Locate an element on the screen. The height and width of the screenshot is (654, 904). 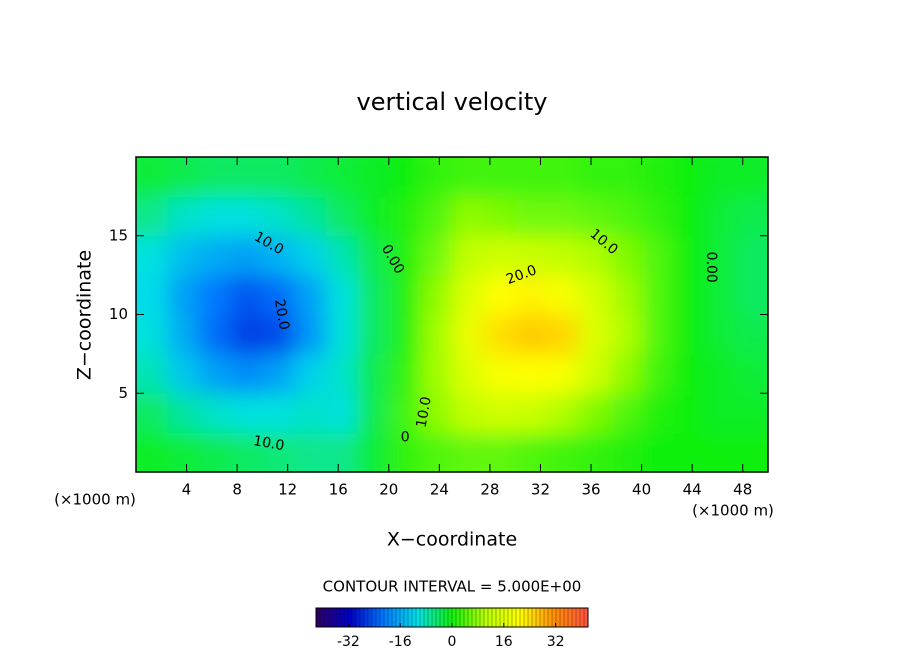
y-axis-label: Z−coordinate is located at coordinates (85, 315).